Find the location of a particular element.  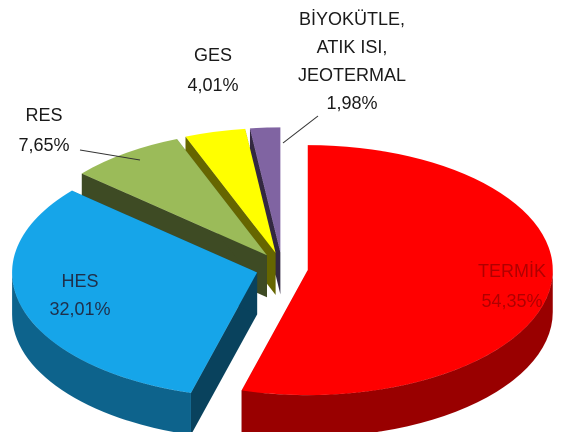

label-line: BİYOKÜTLE, is located at coordinates (352, 19).